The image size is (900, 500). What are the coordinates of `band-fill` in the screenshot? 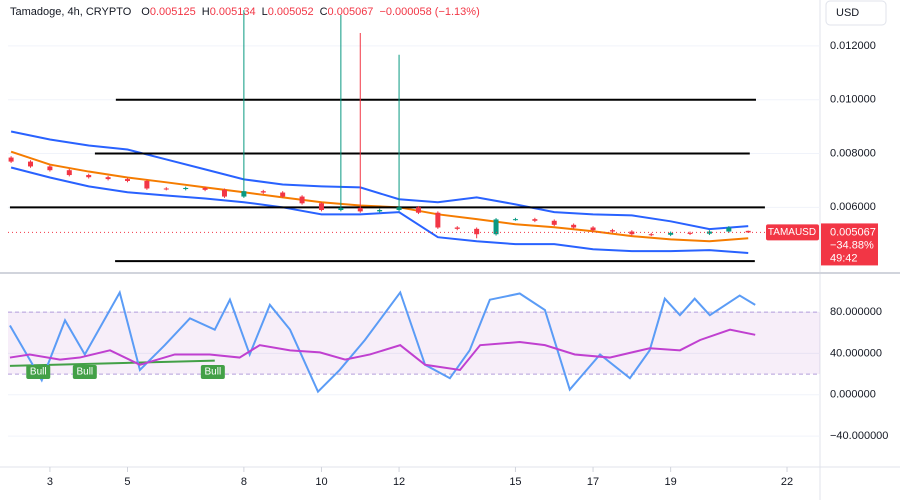 It's located at (414, 343).